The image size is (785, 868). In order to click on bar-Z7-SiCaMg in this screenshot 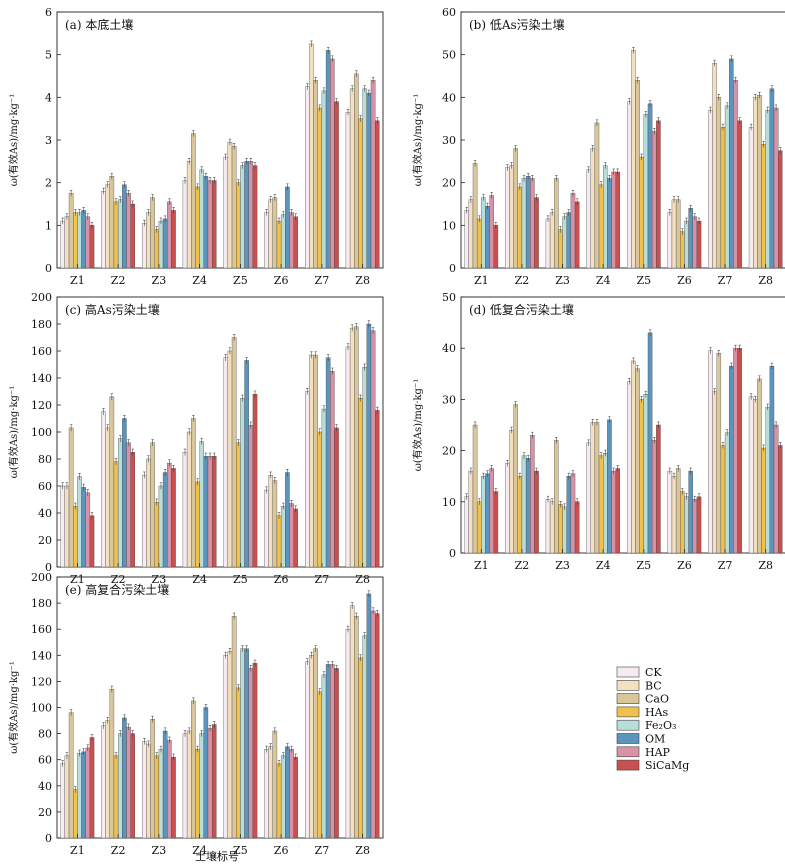, I will do `click(336, 753)`.